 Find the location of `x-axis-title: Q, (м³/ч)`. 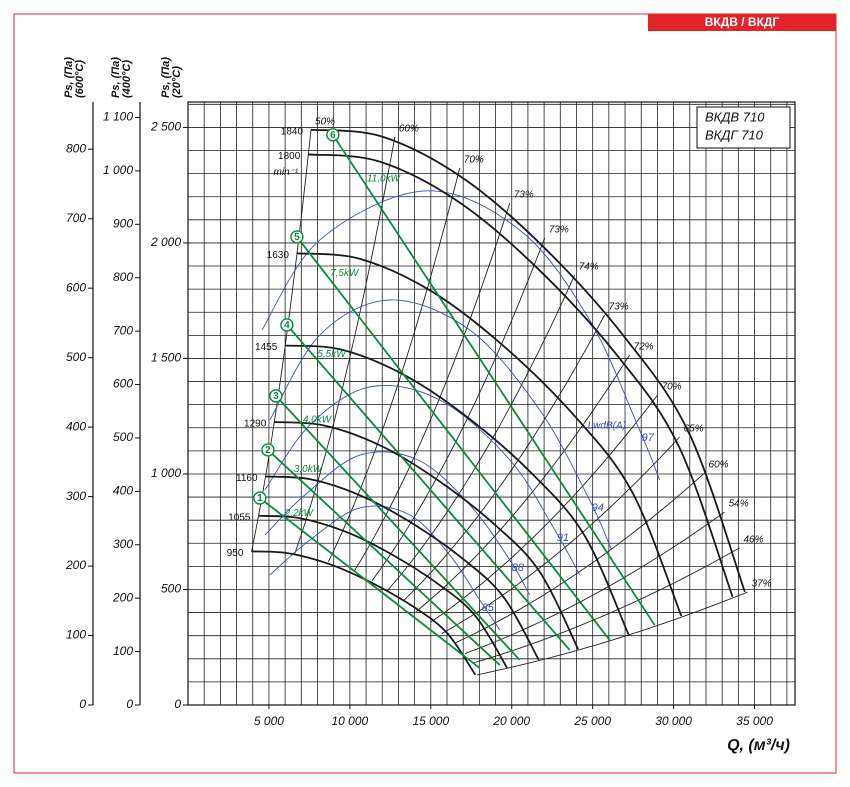

x-axis-title: Q, (м³/ч) is located at coordinates (758, 745).